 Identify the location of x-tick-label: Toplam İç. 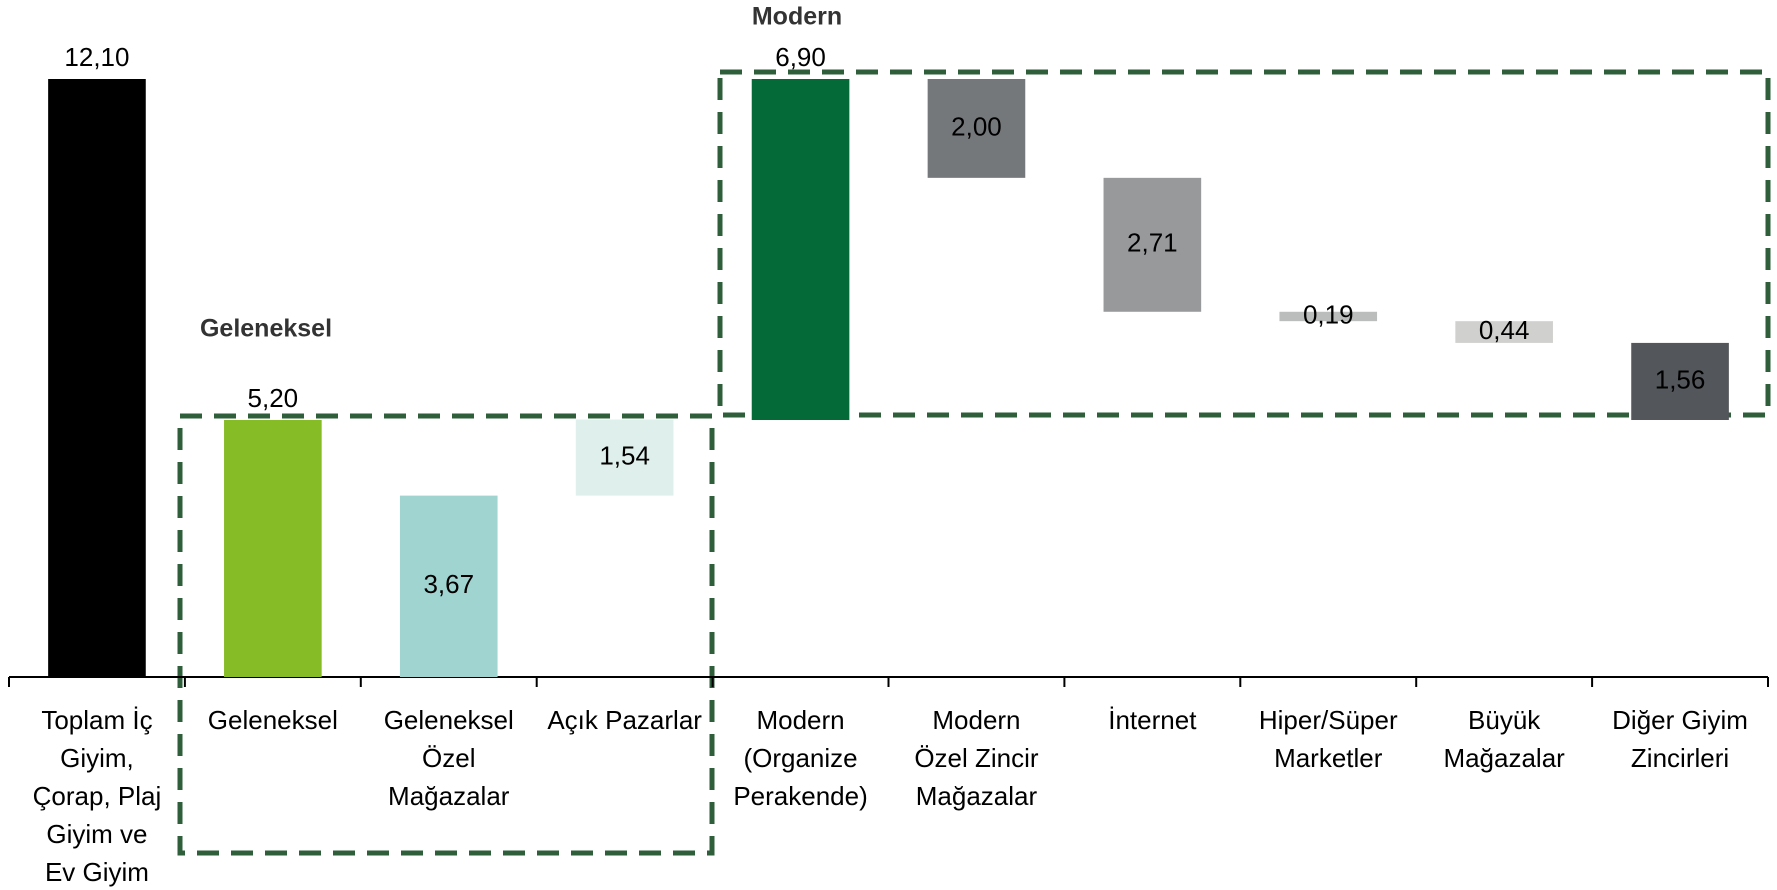
(96, 720).